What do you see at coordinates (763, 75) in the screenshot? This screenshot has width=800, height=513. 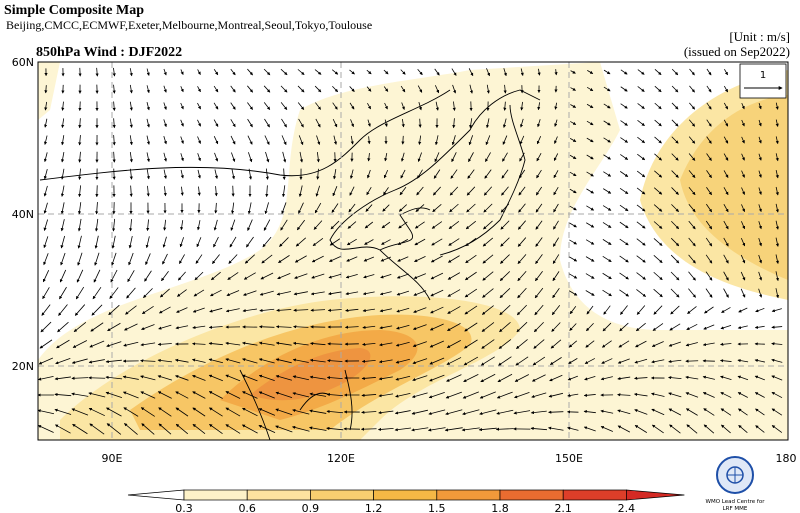 I see `reference-label: 1` at bounding box center [763, 75].